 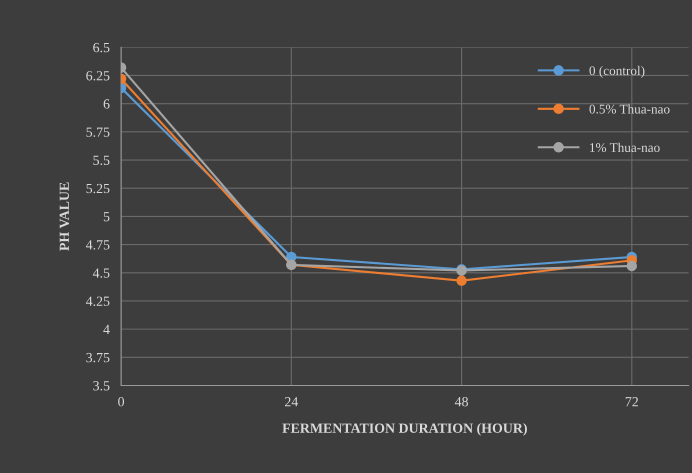 I want to click on legend-label: 0.5% Thua-nao, so click(x=629, y=109).